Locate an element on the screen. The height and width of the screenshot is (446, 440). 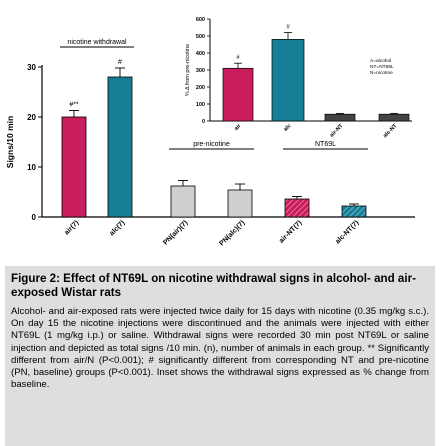
group-label: pre-nicotine is located at coordinates (211, 144).